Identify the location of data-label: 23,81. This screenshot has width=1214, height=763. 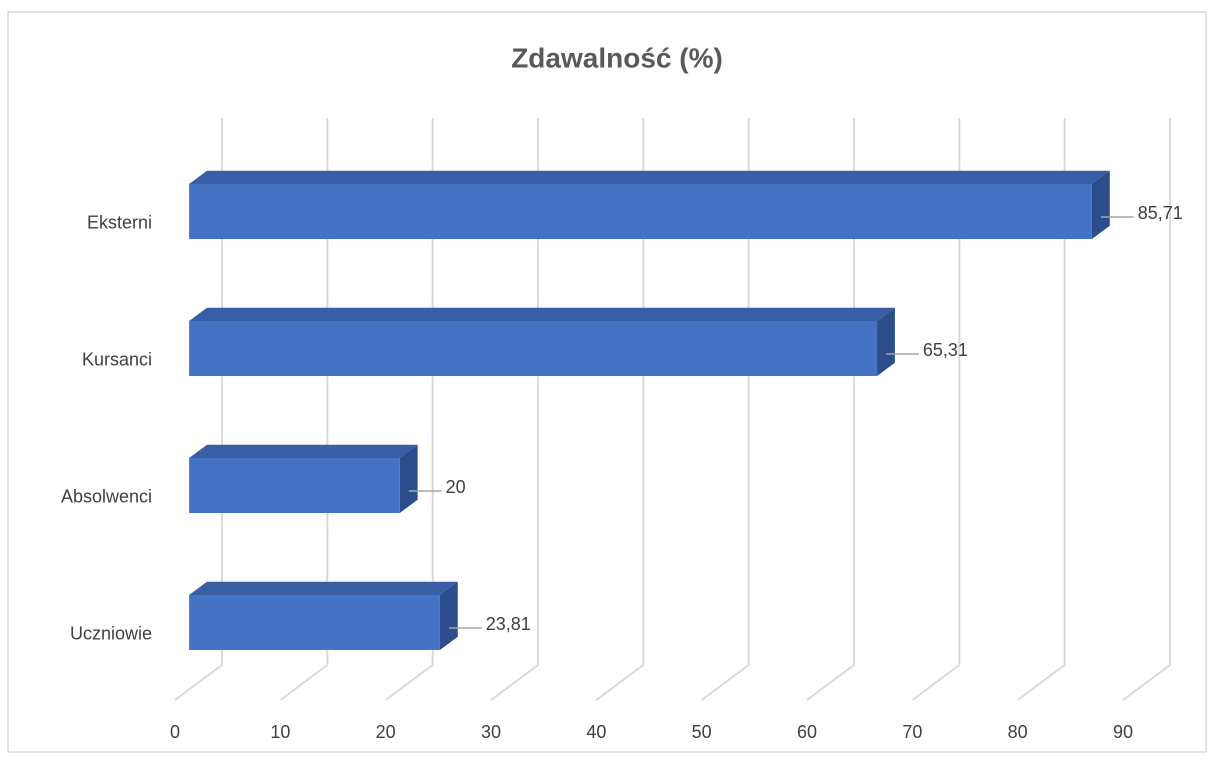
(508, 624).